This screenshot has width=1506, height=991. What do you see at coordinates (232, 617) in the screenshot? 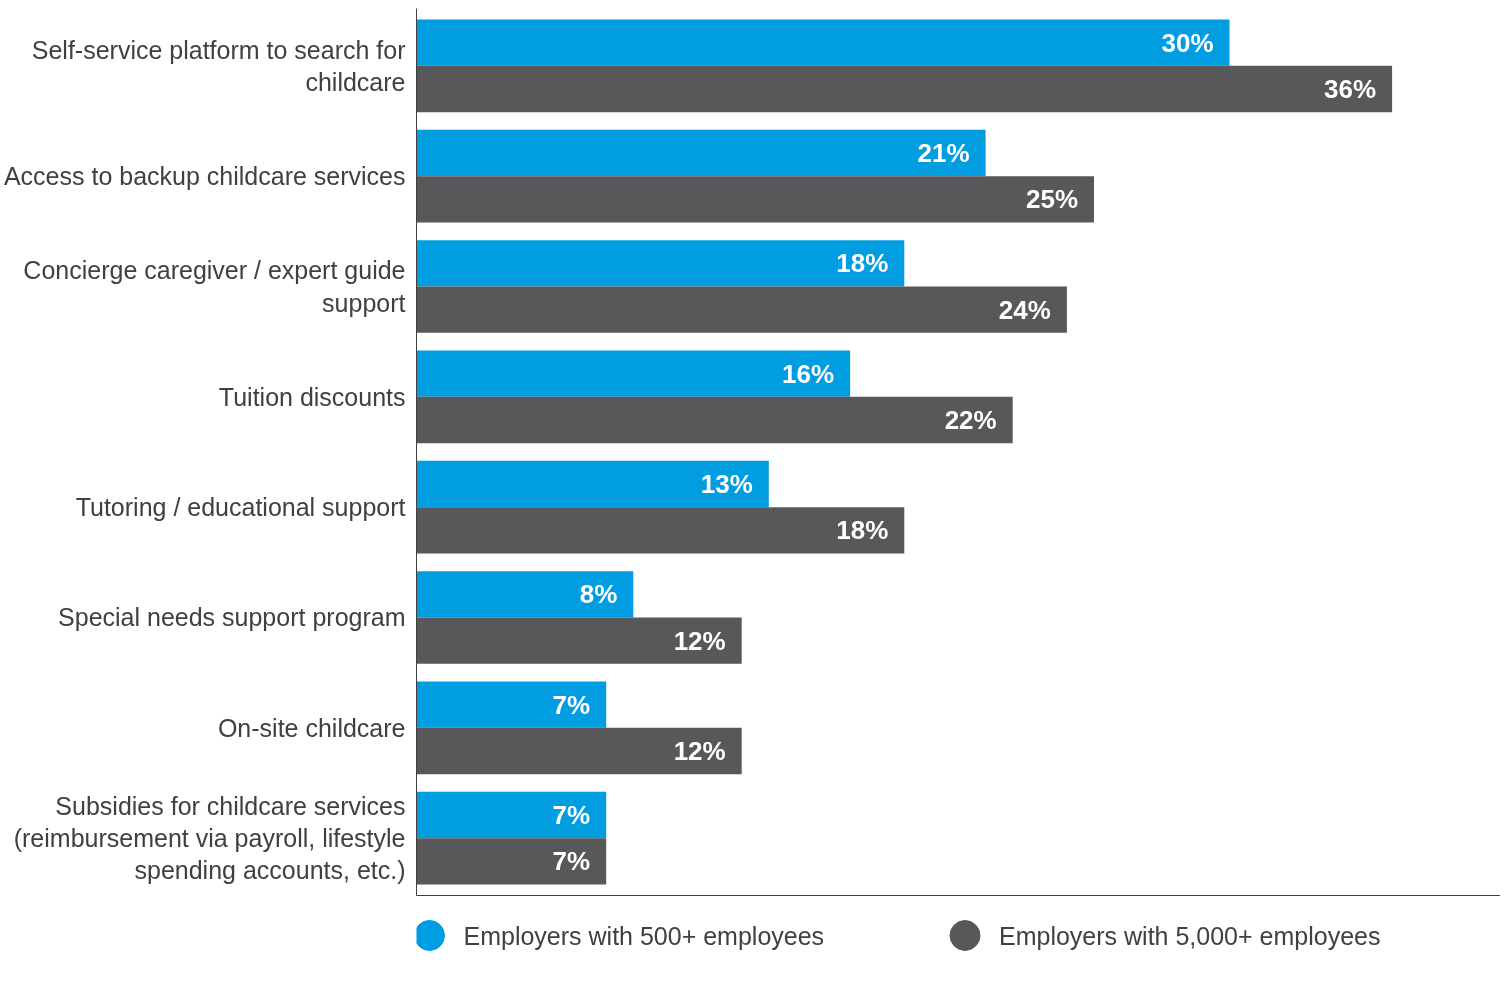
I see `y-tick-label: Special needs support program` at bounding box center [232, 617].